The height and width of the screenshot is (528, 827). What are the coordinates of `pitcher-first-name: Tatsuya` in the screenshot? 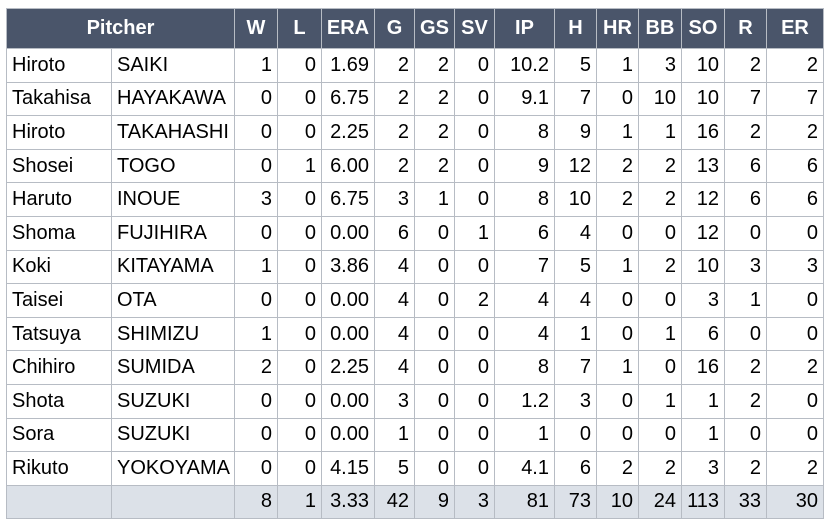 It's located at (59, 334).